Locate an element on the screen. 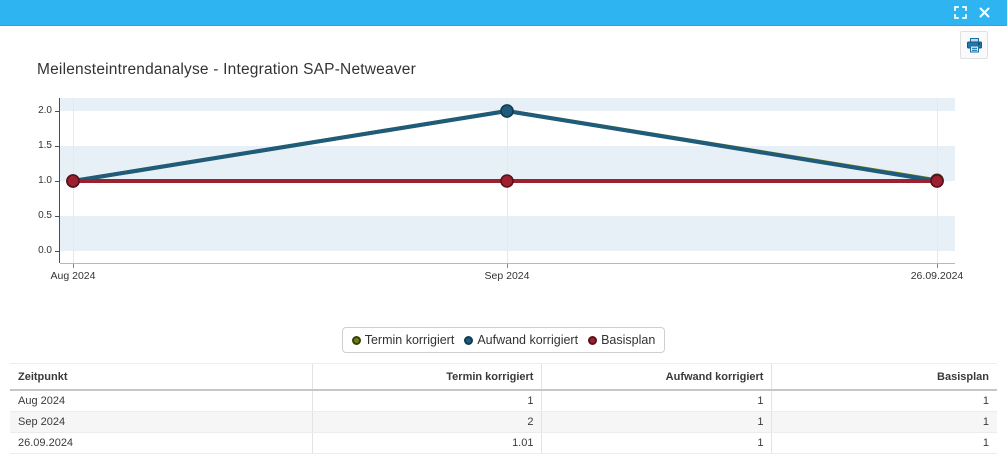  y-axis is located at coordinates (59, 180).